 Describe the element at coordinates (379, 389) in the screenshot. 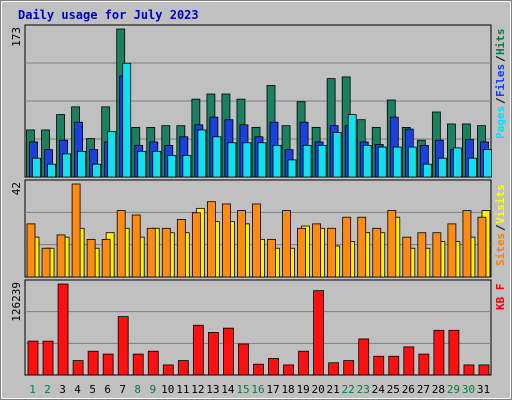

I see `day-label: 24` at that location.